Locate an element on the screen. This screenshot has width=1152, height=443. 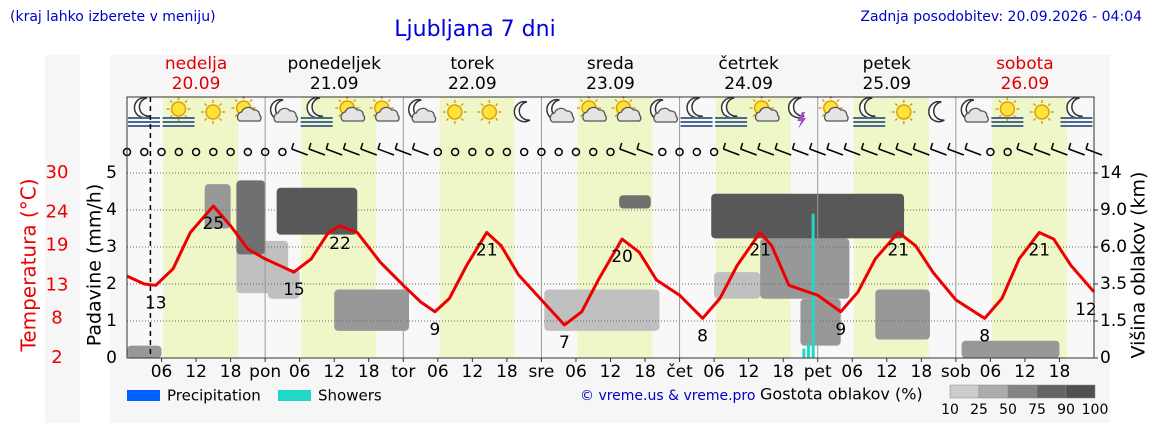
y-tick-label: 1 is located at coordinates (111, 321).